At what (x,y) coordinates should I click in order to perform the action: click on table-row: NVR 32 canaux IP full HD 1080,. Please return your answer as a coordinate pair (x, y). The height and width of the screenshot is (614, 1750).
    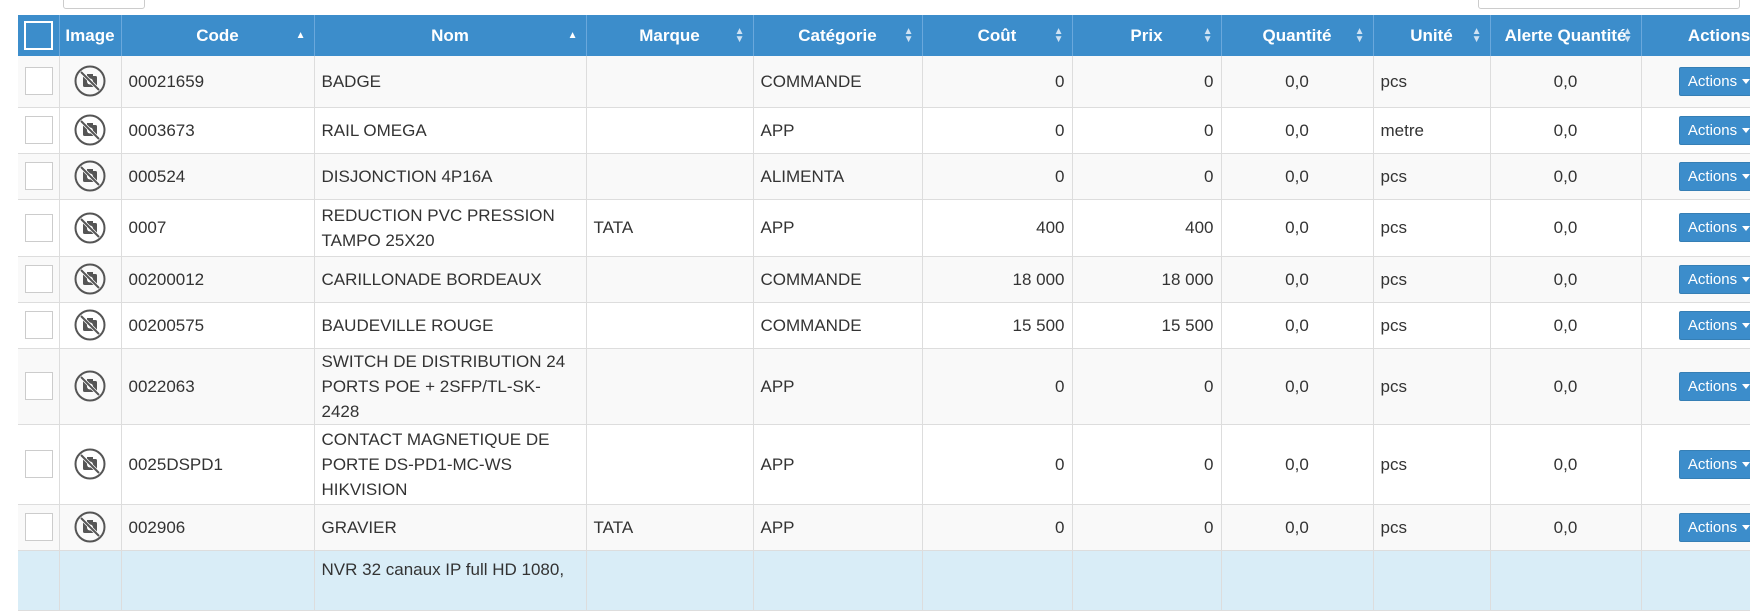
    Looking at the image, I should click on (884, 580).